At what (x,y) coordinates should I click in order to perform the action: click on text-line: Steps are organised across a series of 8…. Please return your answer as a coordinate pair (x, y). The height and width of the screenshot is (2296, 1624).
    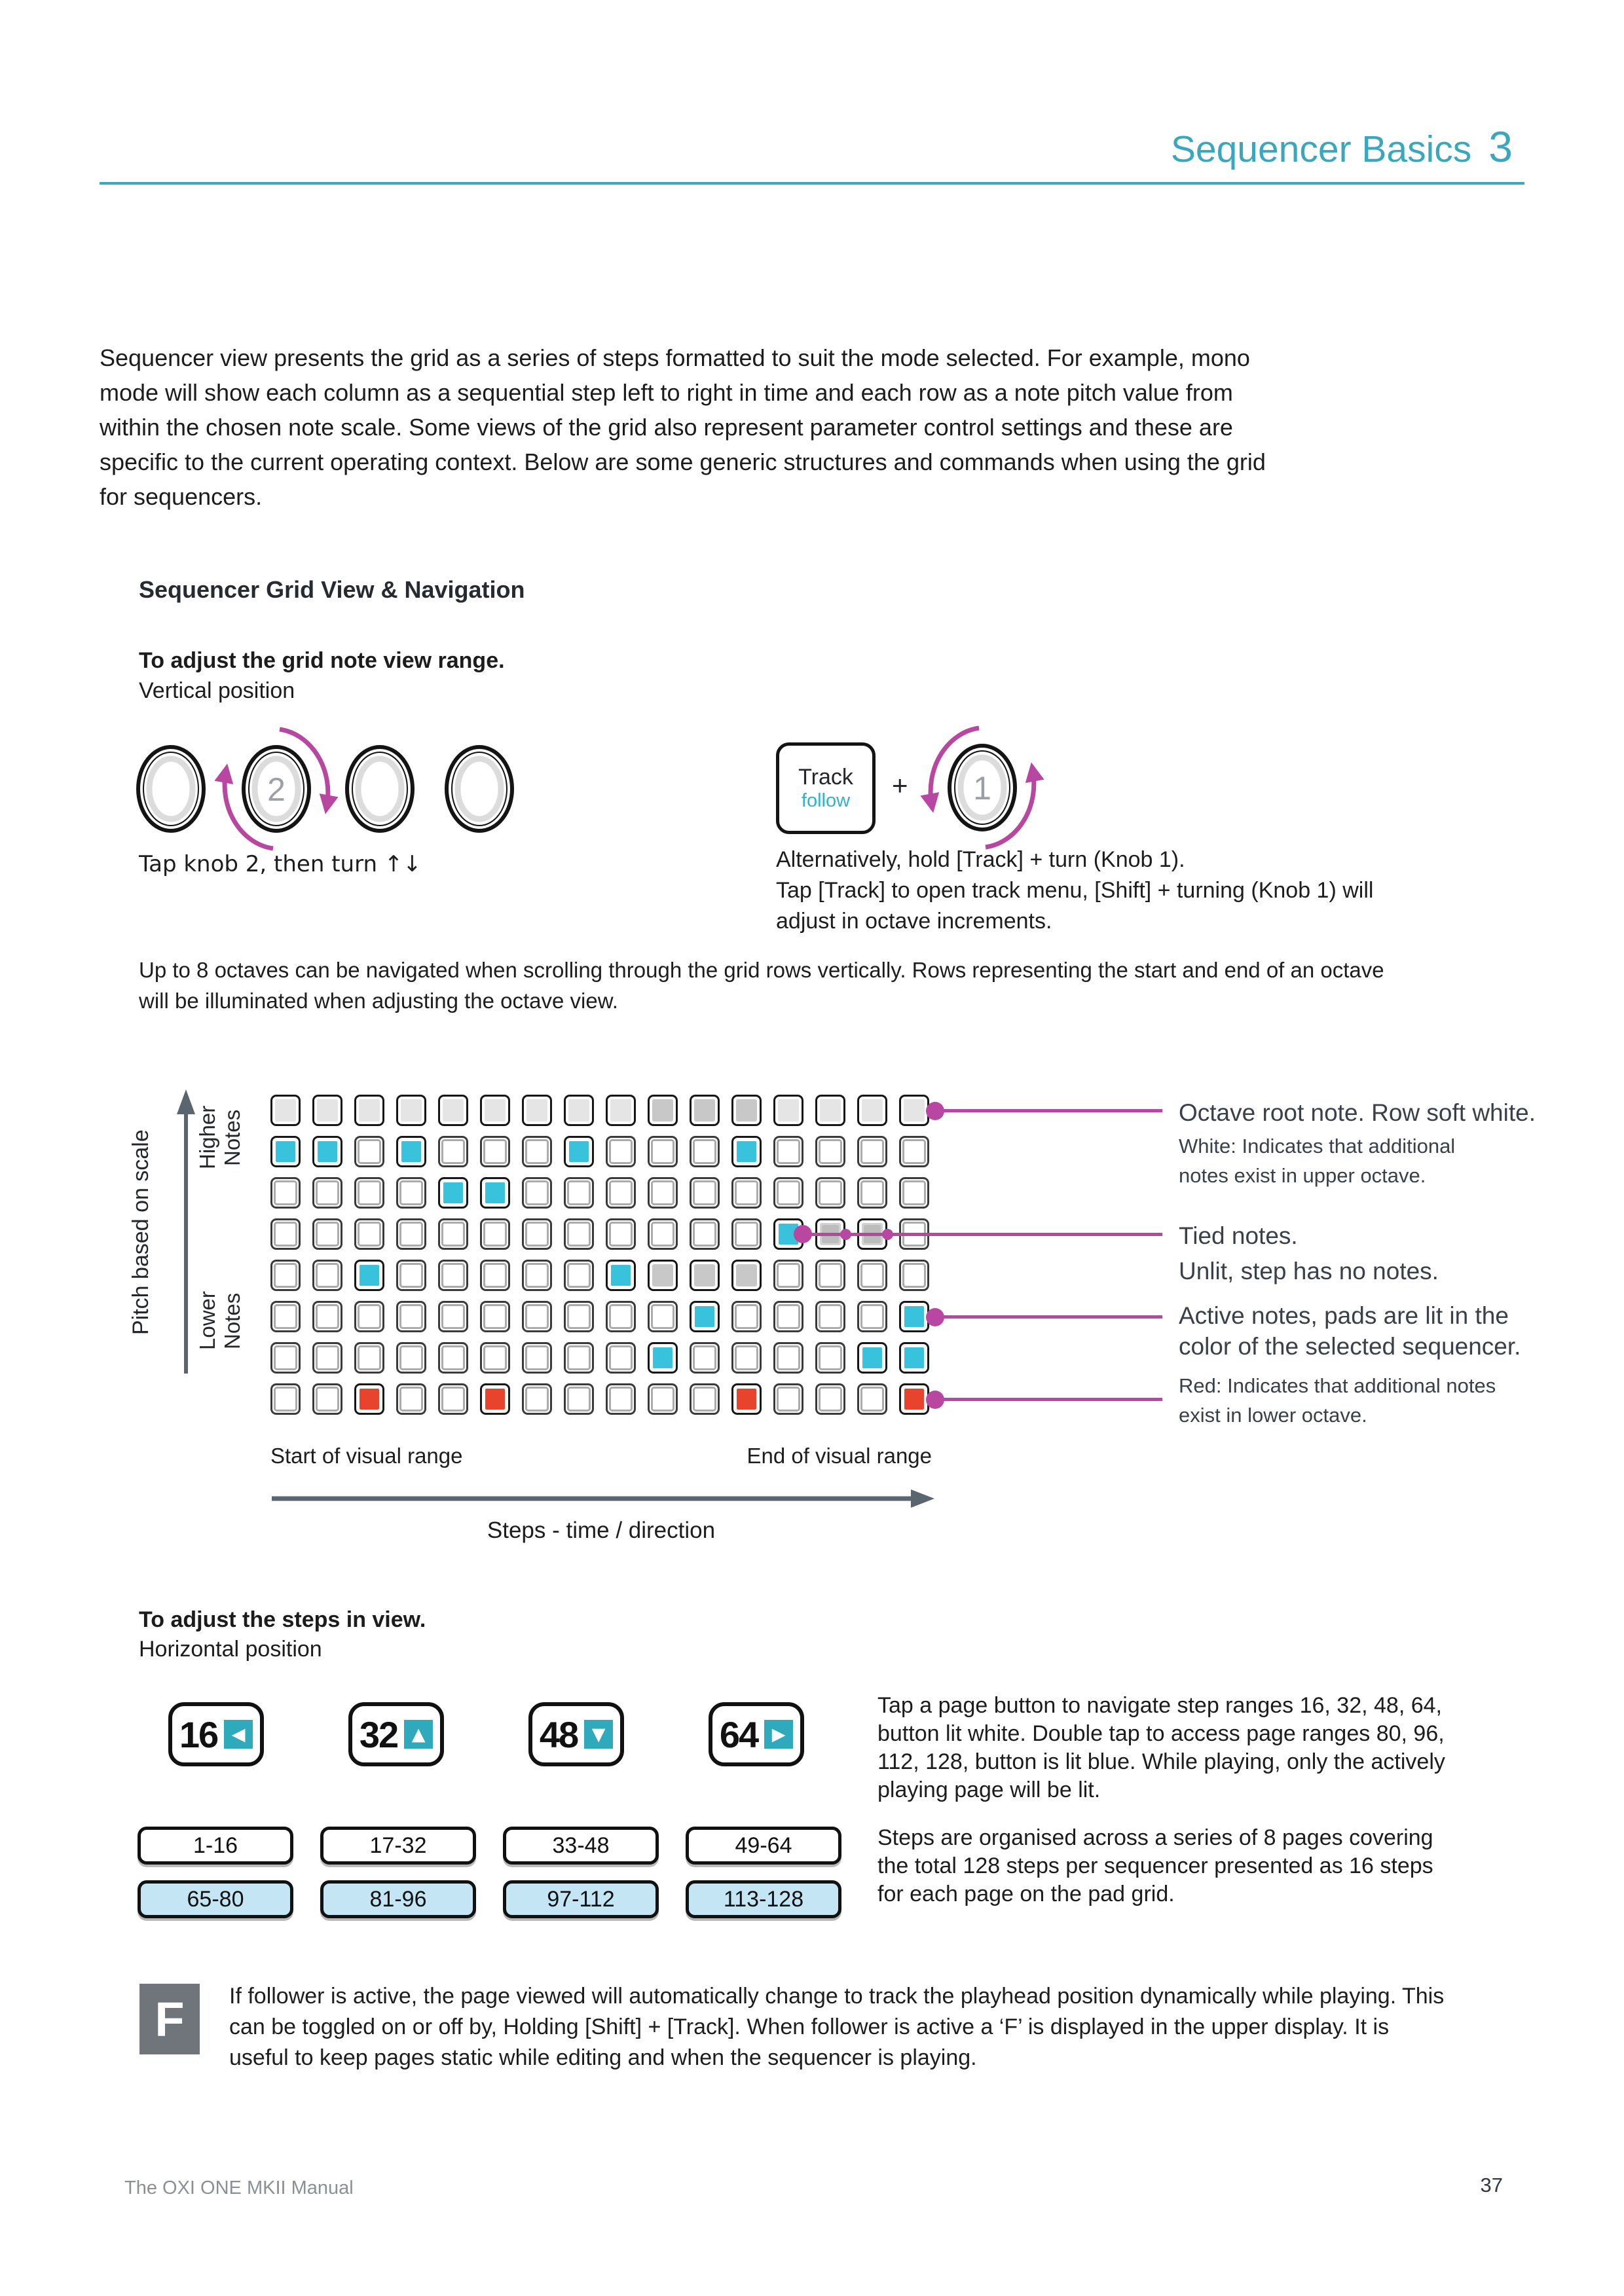
    Looking at the image, I should click on (1155, 1837).